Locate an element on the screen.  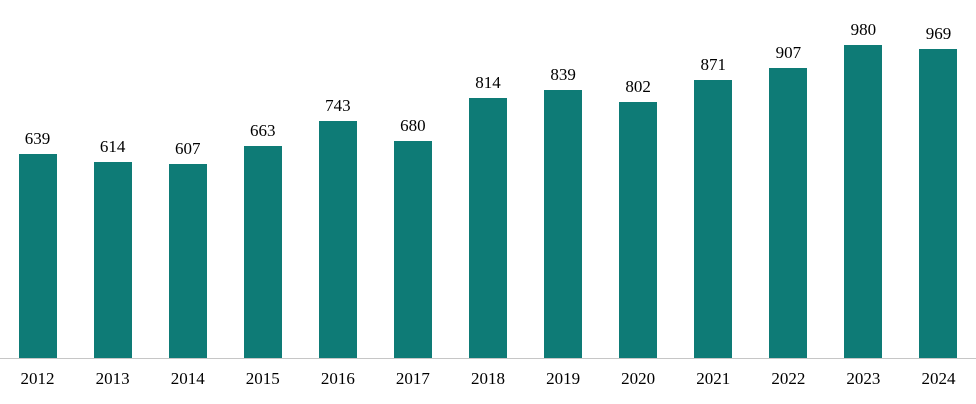
x-tick-label: 2021 is located at coordinates (713, 378).